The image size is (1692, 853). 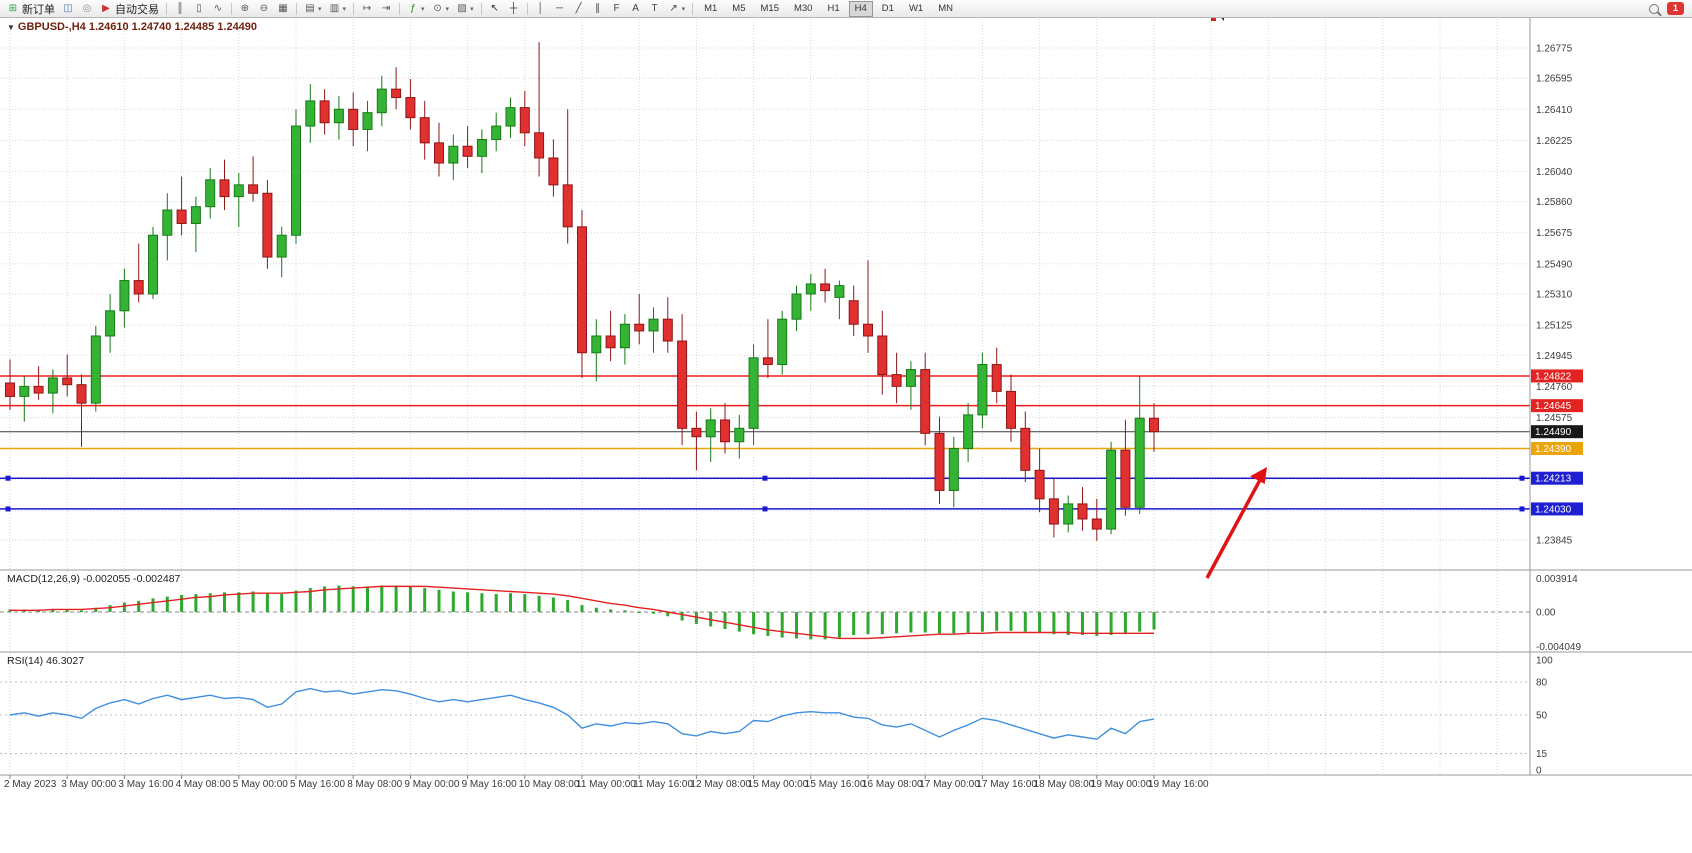 I want to click on rsi-axis-label: 15, so click(x=1542, y=754).